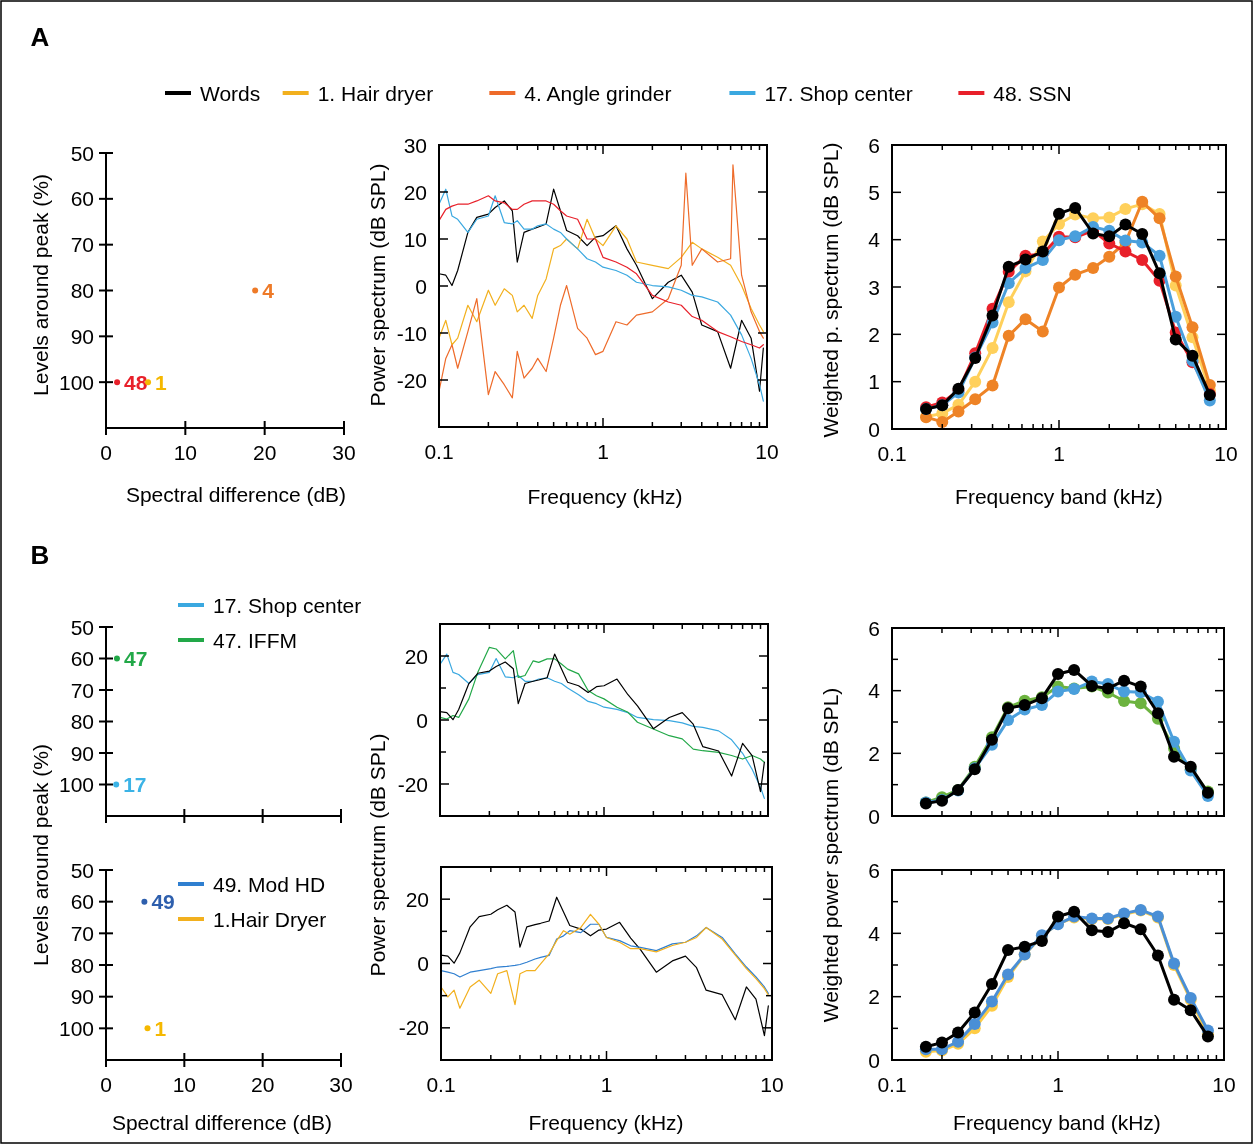 This screenshot has height=1144, width=1253. What do you see at coordinates (160, 1028) in the screenshot?
I see `series-label: 1` at bounding box center [160, 1028].